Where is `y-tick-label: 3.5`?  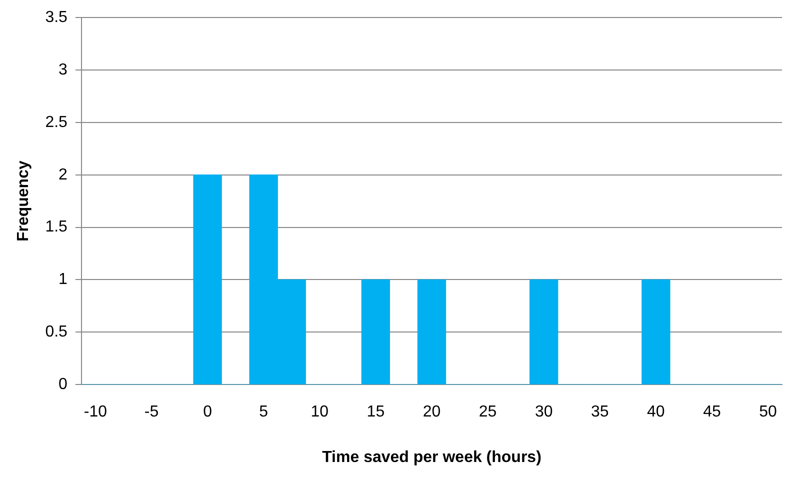
y-tick-label: 3.5 is located at coordinates (56, 17).